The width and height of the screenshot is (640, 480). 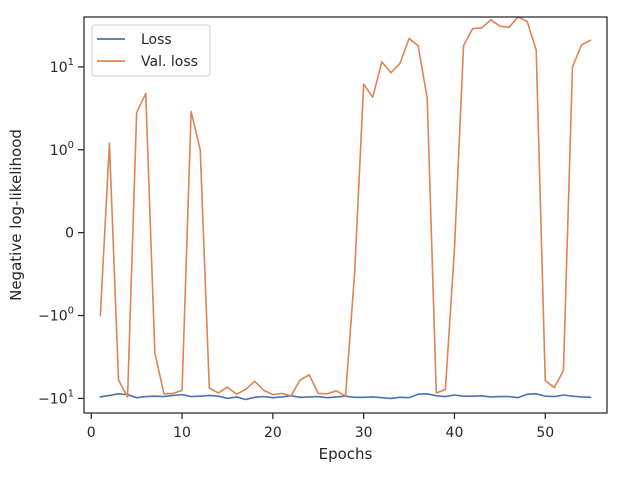 What do you see at coordinates (273, 433) in the screenshot?
I see `x-tick-label: 20` at bounding box center [273, 433].